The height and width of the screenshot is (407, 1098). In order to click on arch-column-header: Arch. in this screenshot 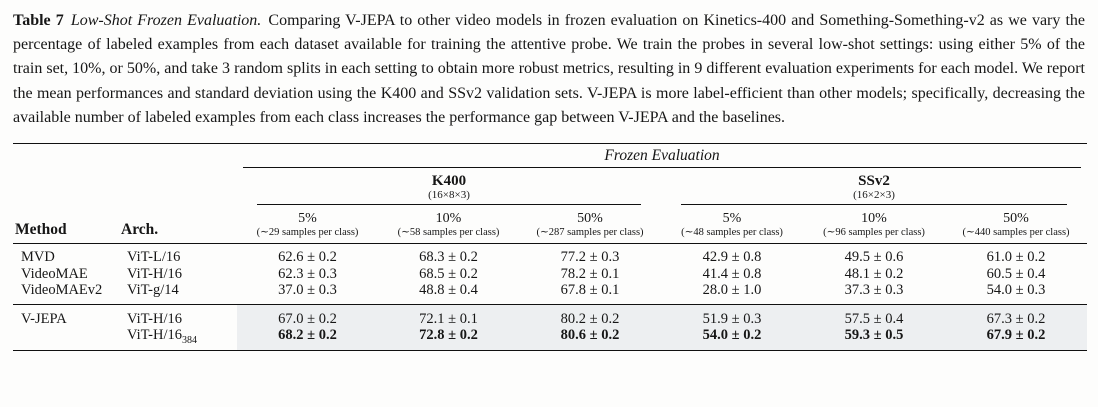, I will do `click(178, 225)`.